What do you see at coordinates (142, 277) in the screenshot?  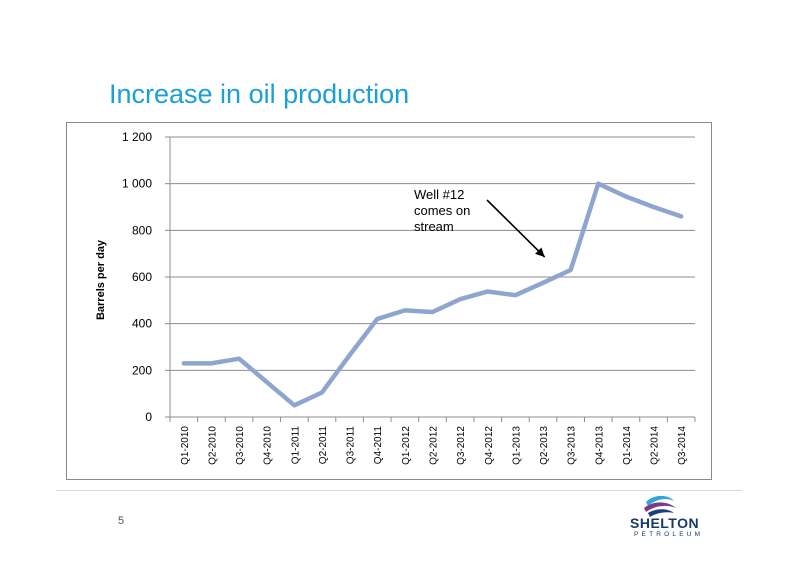 I see `y-tick-label: 600` at bounding box center [142, 277].